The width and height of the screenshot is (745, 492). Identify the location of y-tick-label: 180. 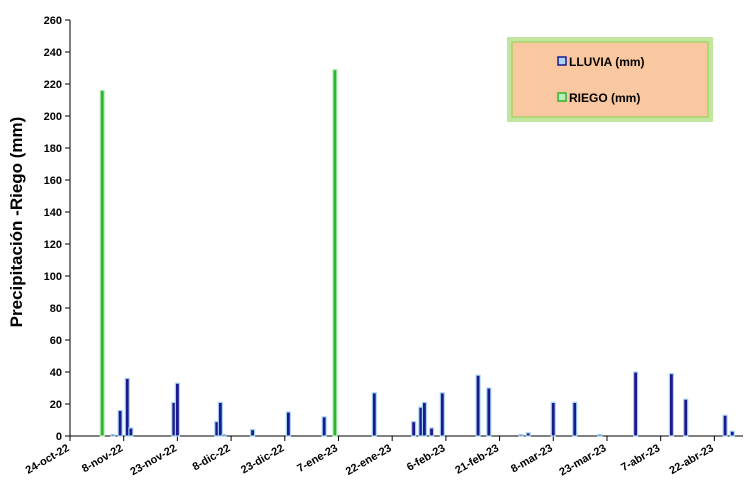
(53, 149).